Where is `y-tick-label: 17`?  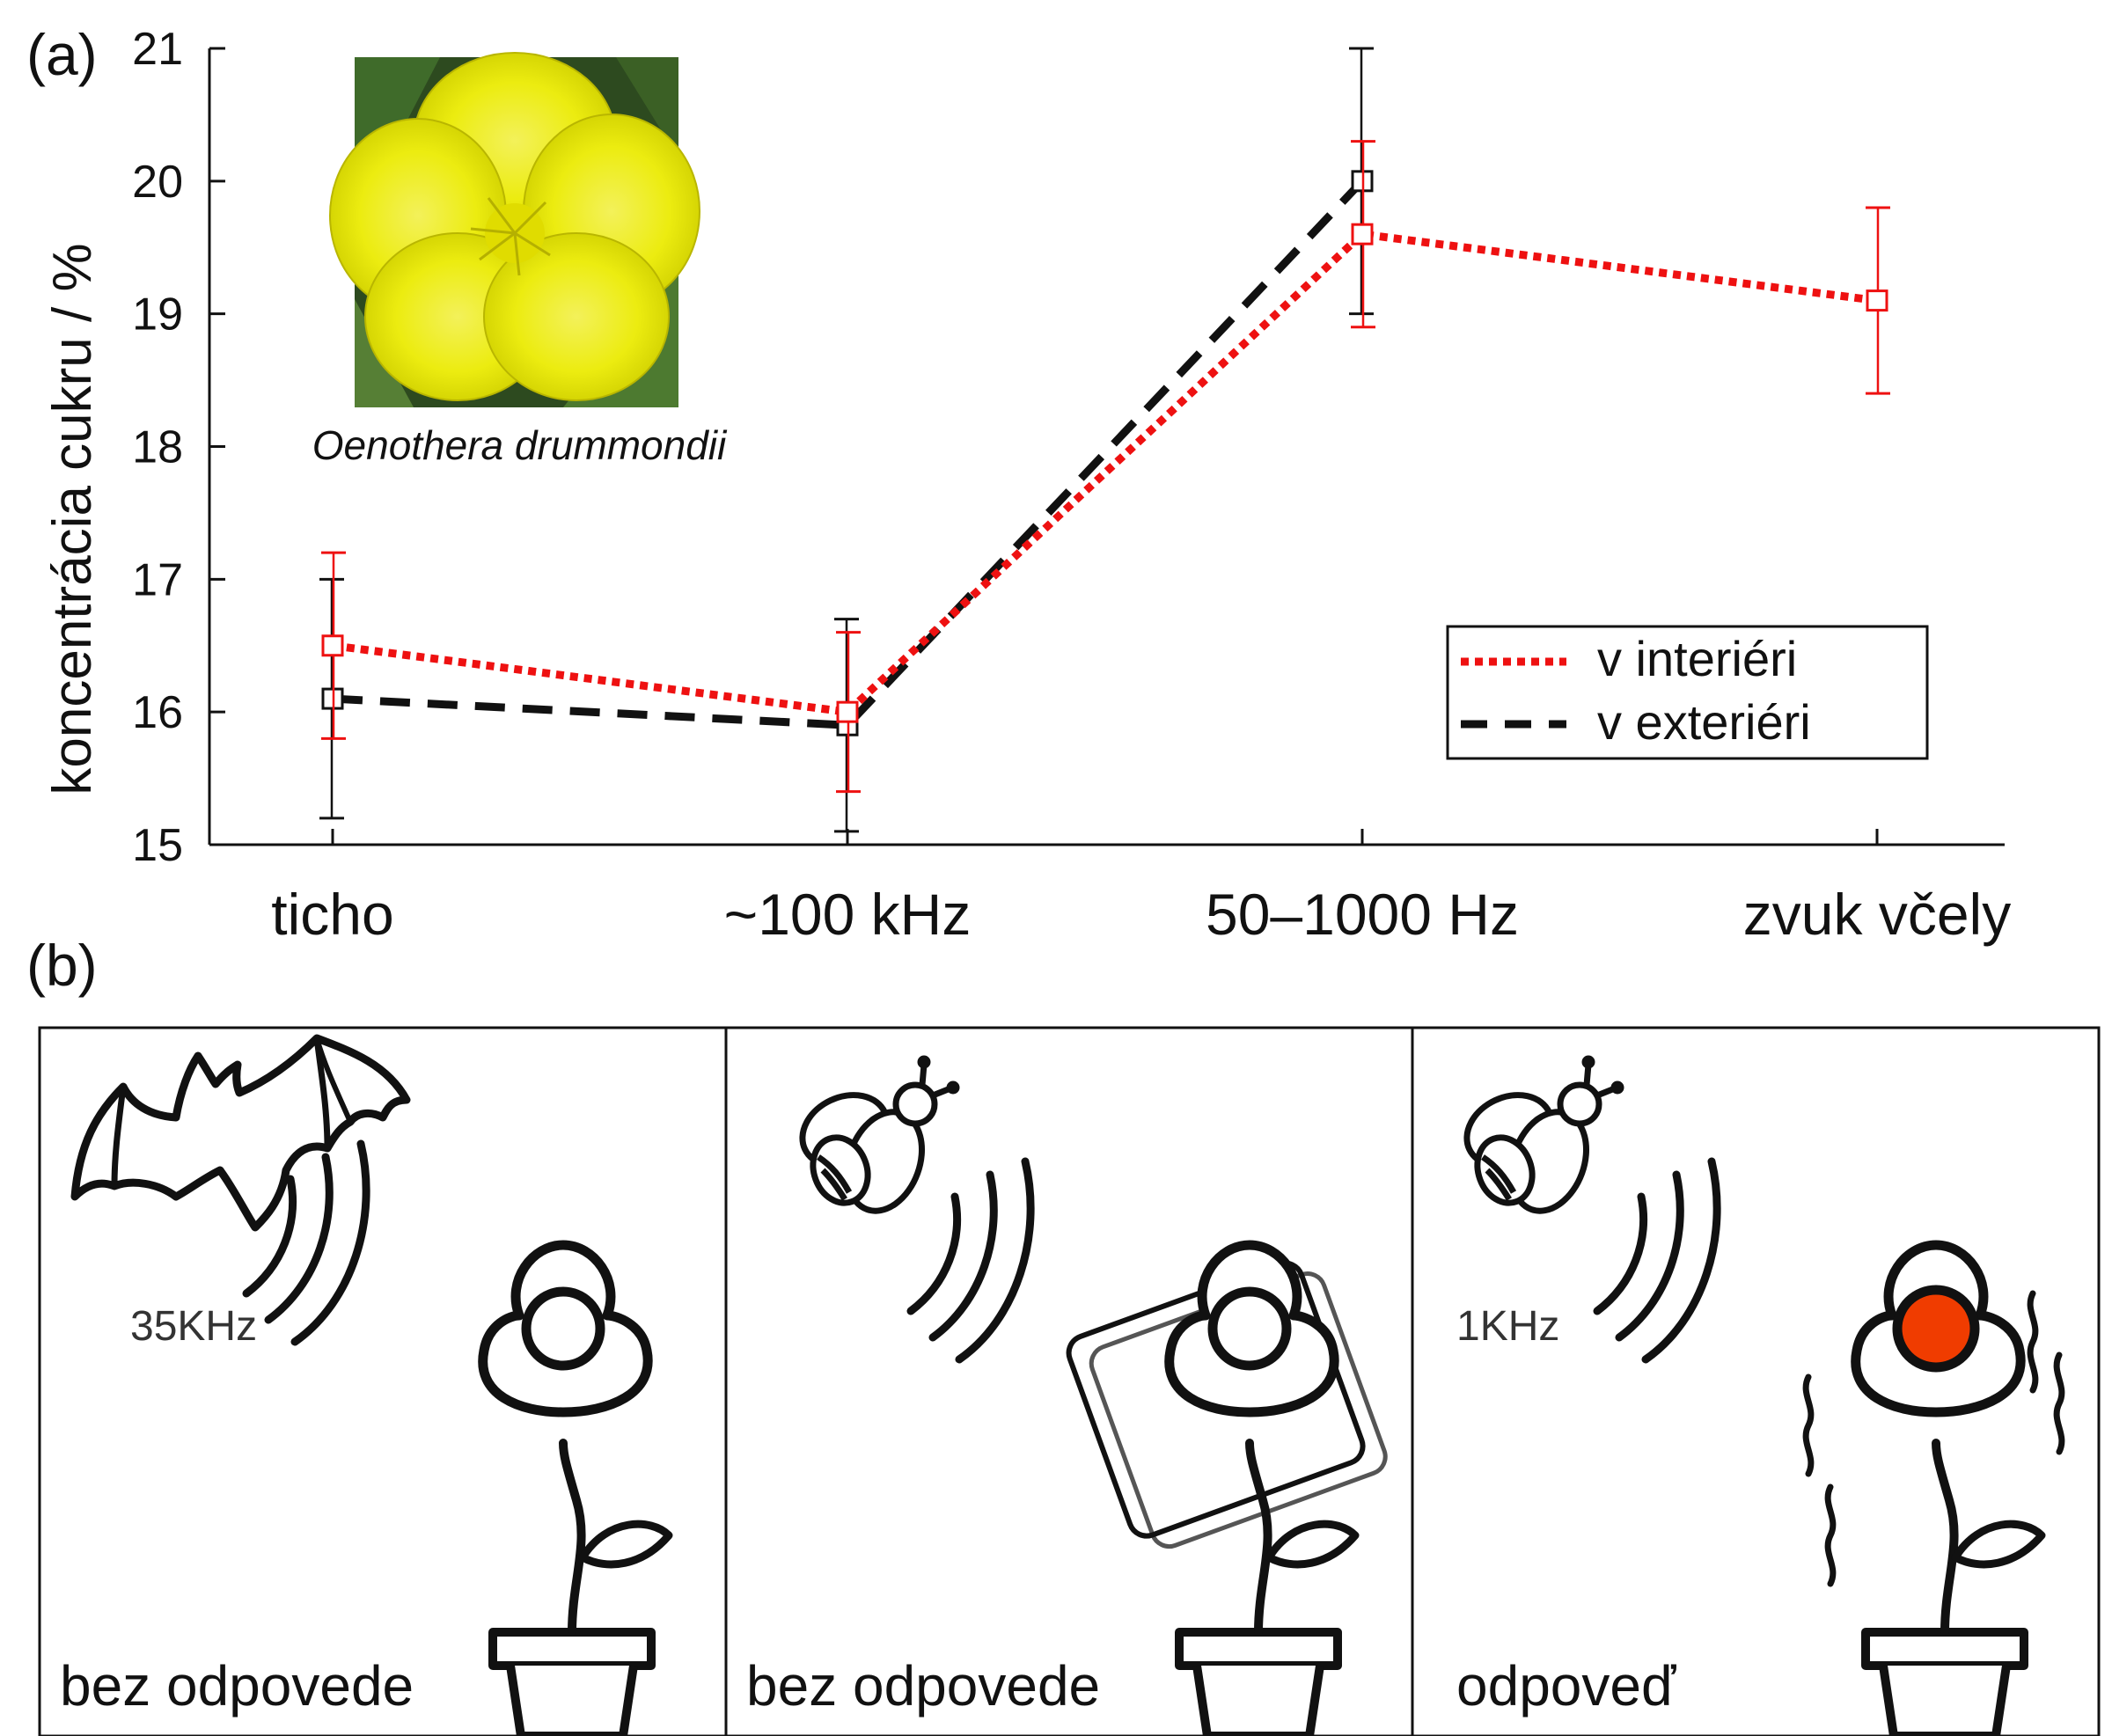
y-tick-label: 17 is located at coordinates (158, 579).